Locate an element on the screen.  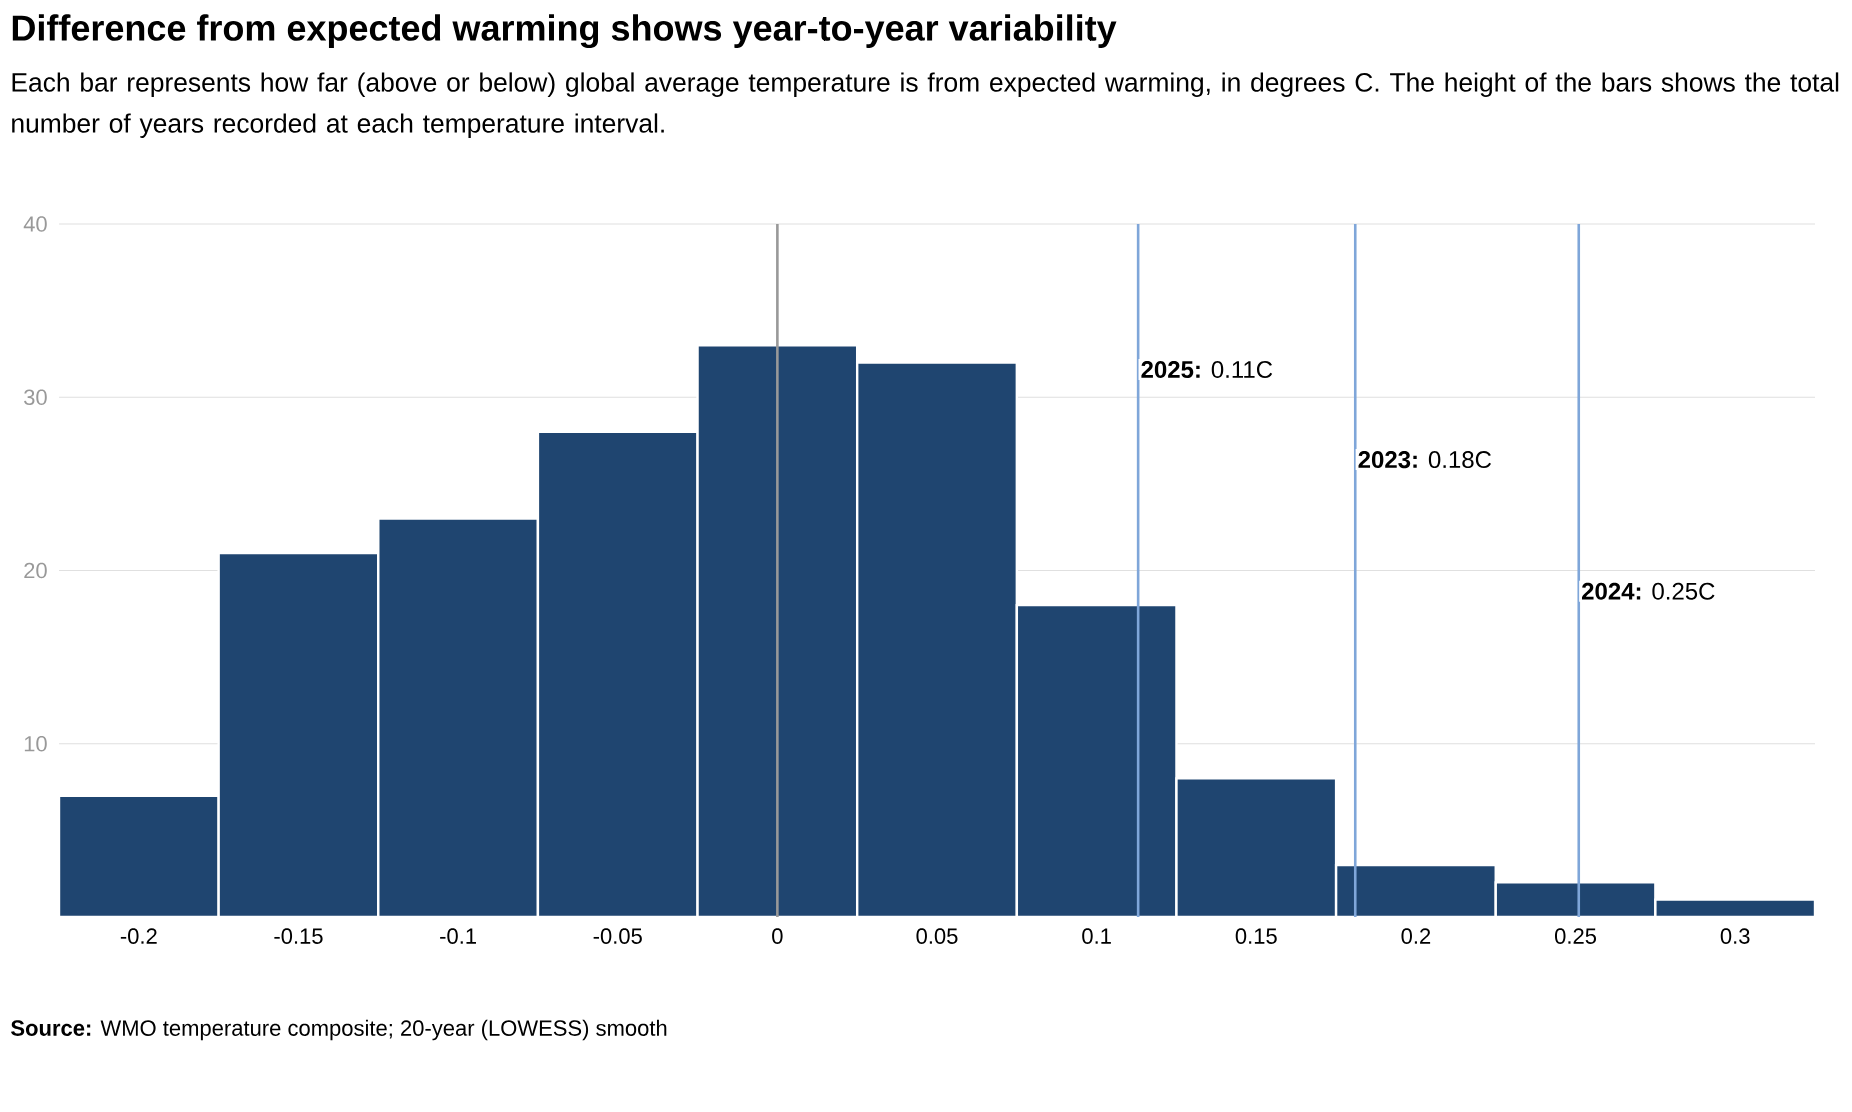
x-tick-label: -0.05 is located at coordinates (617, 936).